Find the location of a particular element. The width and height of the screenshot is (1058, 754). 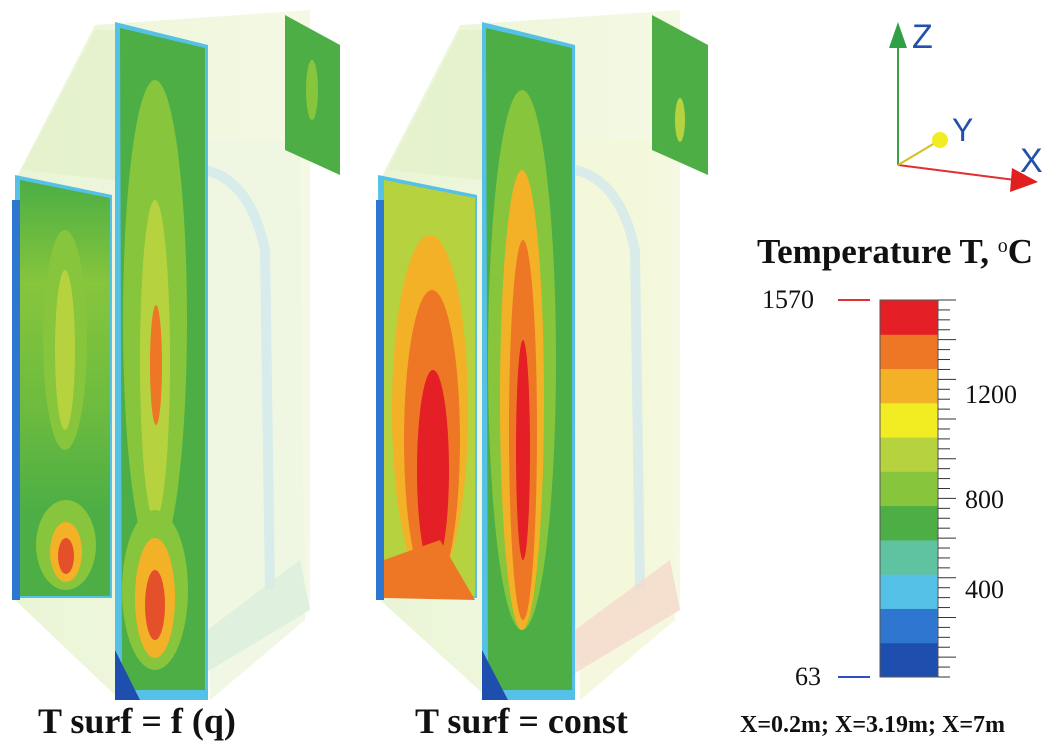

colorbar-minor-ticks is located at coordinates (947, 488).